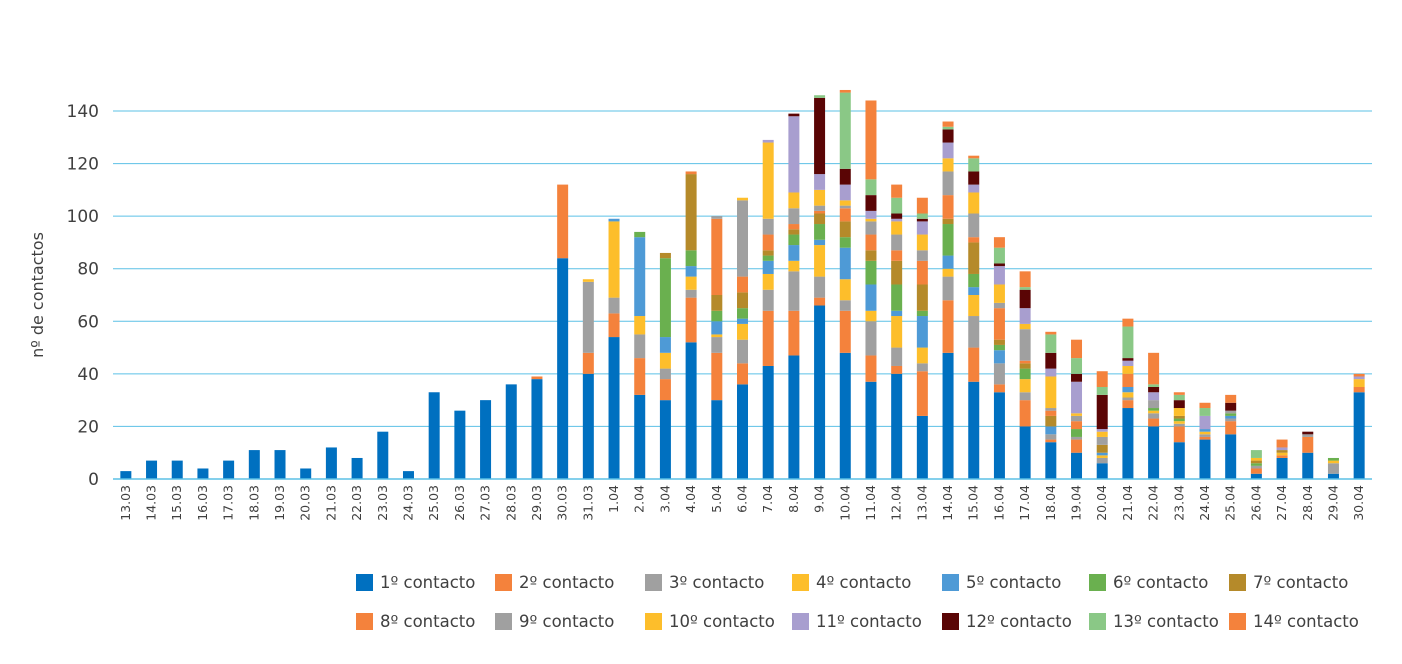  I want to click on x-tick-label: 23.03, so click(382, 503).